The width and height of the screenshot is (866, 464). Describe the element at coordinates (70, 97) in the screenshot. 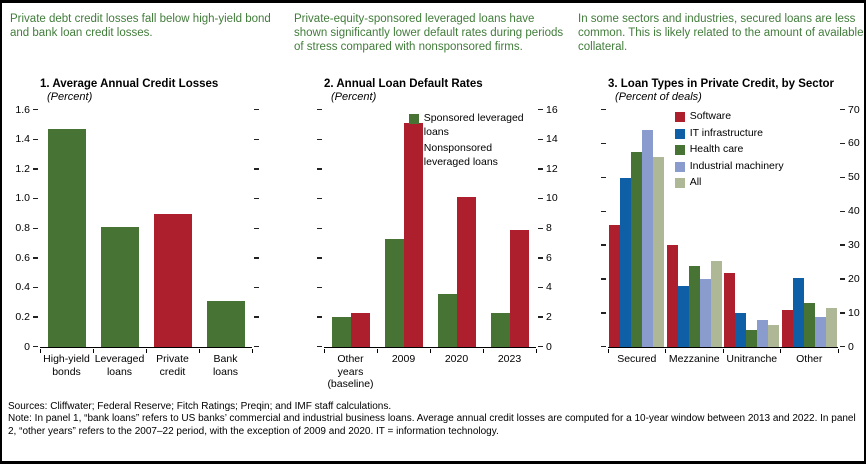

I see `panel-1-subtitle: (Percent)` at that location.